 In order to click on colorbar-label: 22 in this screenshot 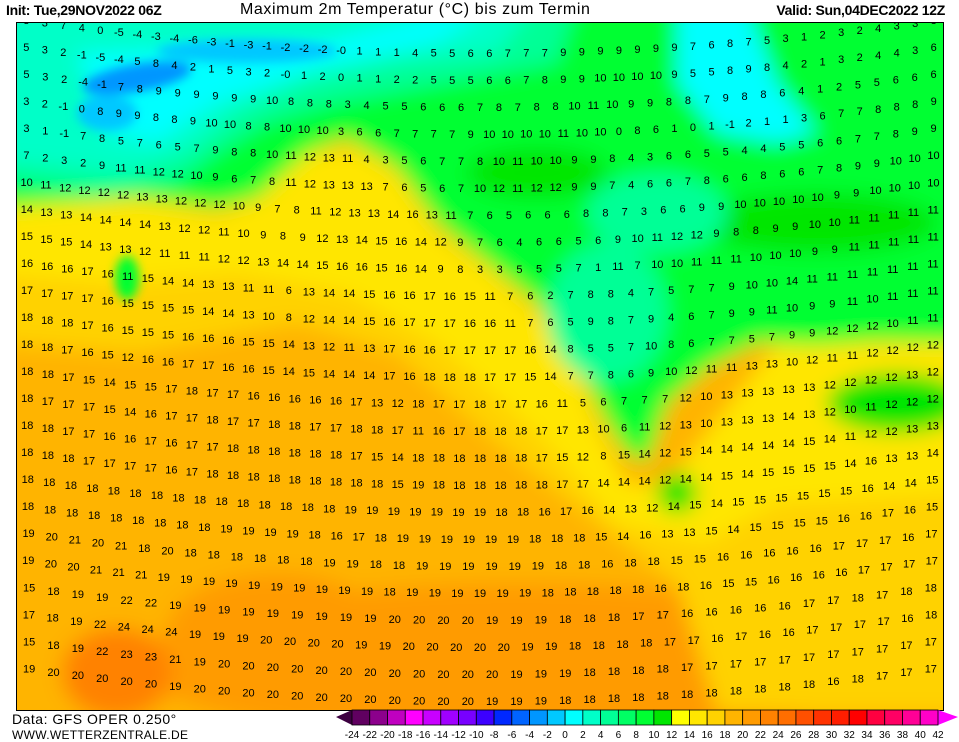, I will do `click(761, 735)`.